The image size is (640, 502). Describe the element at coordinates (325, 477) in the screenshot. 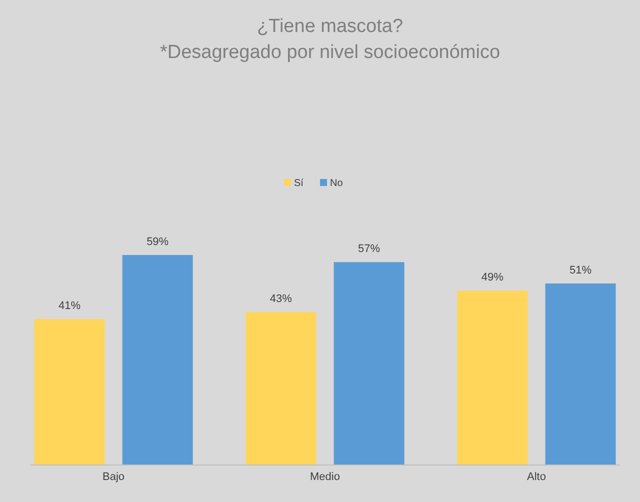

I see `x-tick-label: Medio` at that location.